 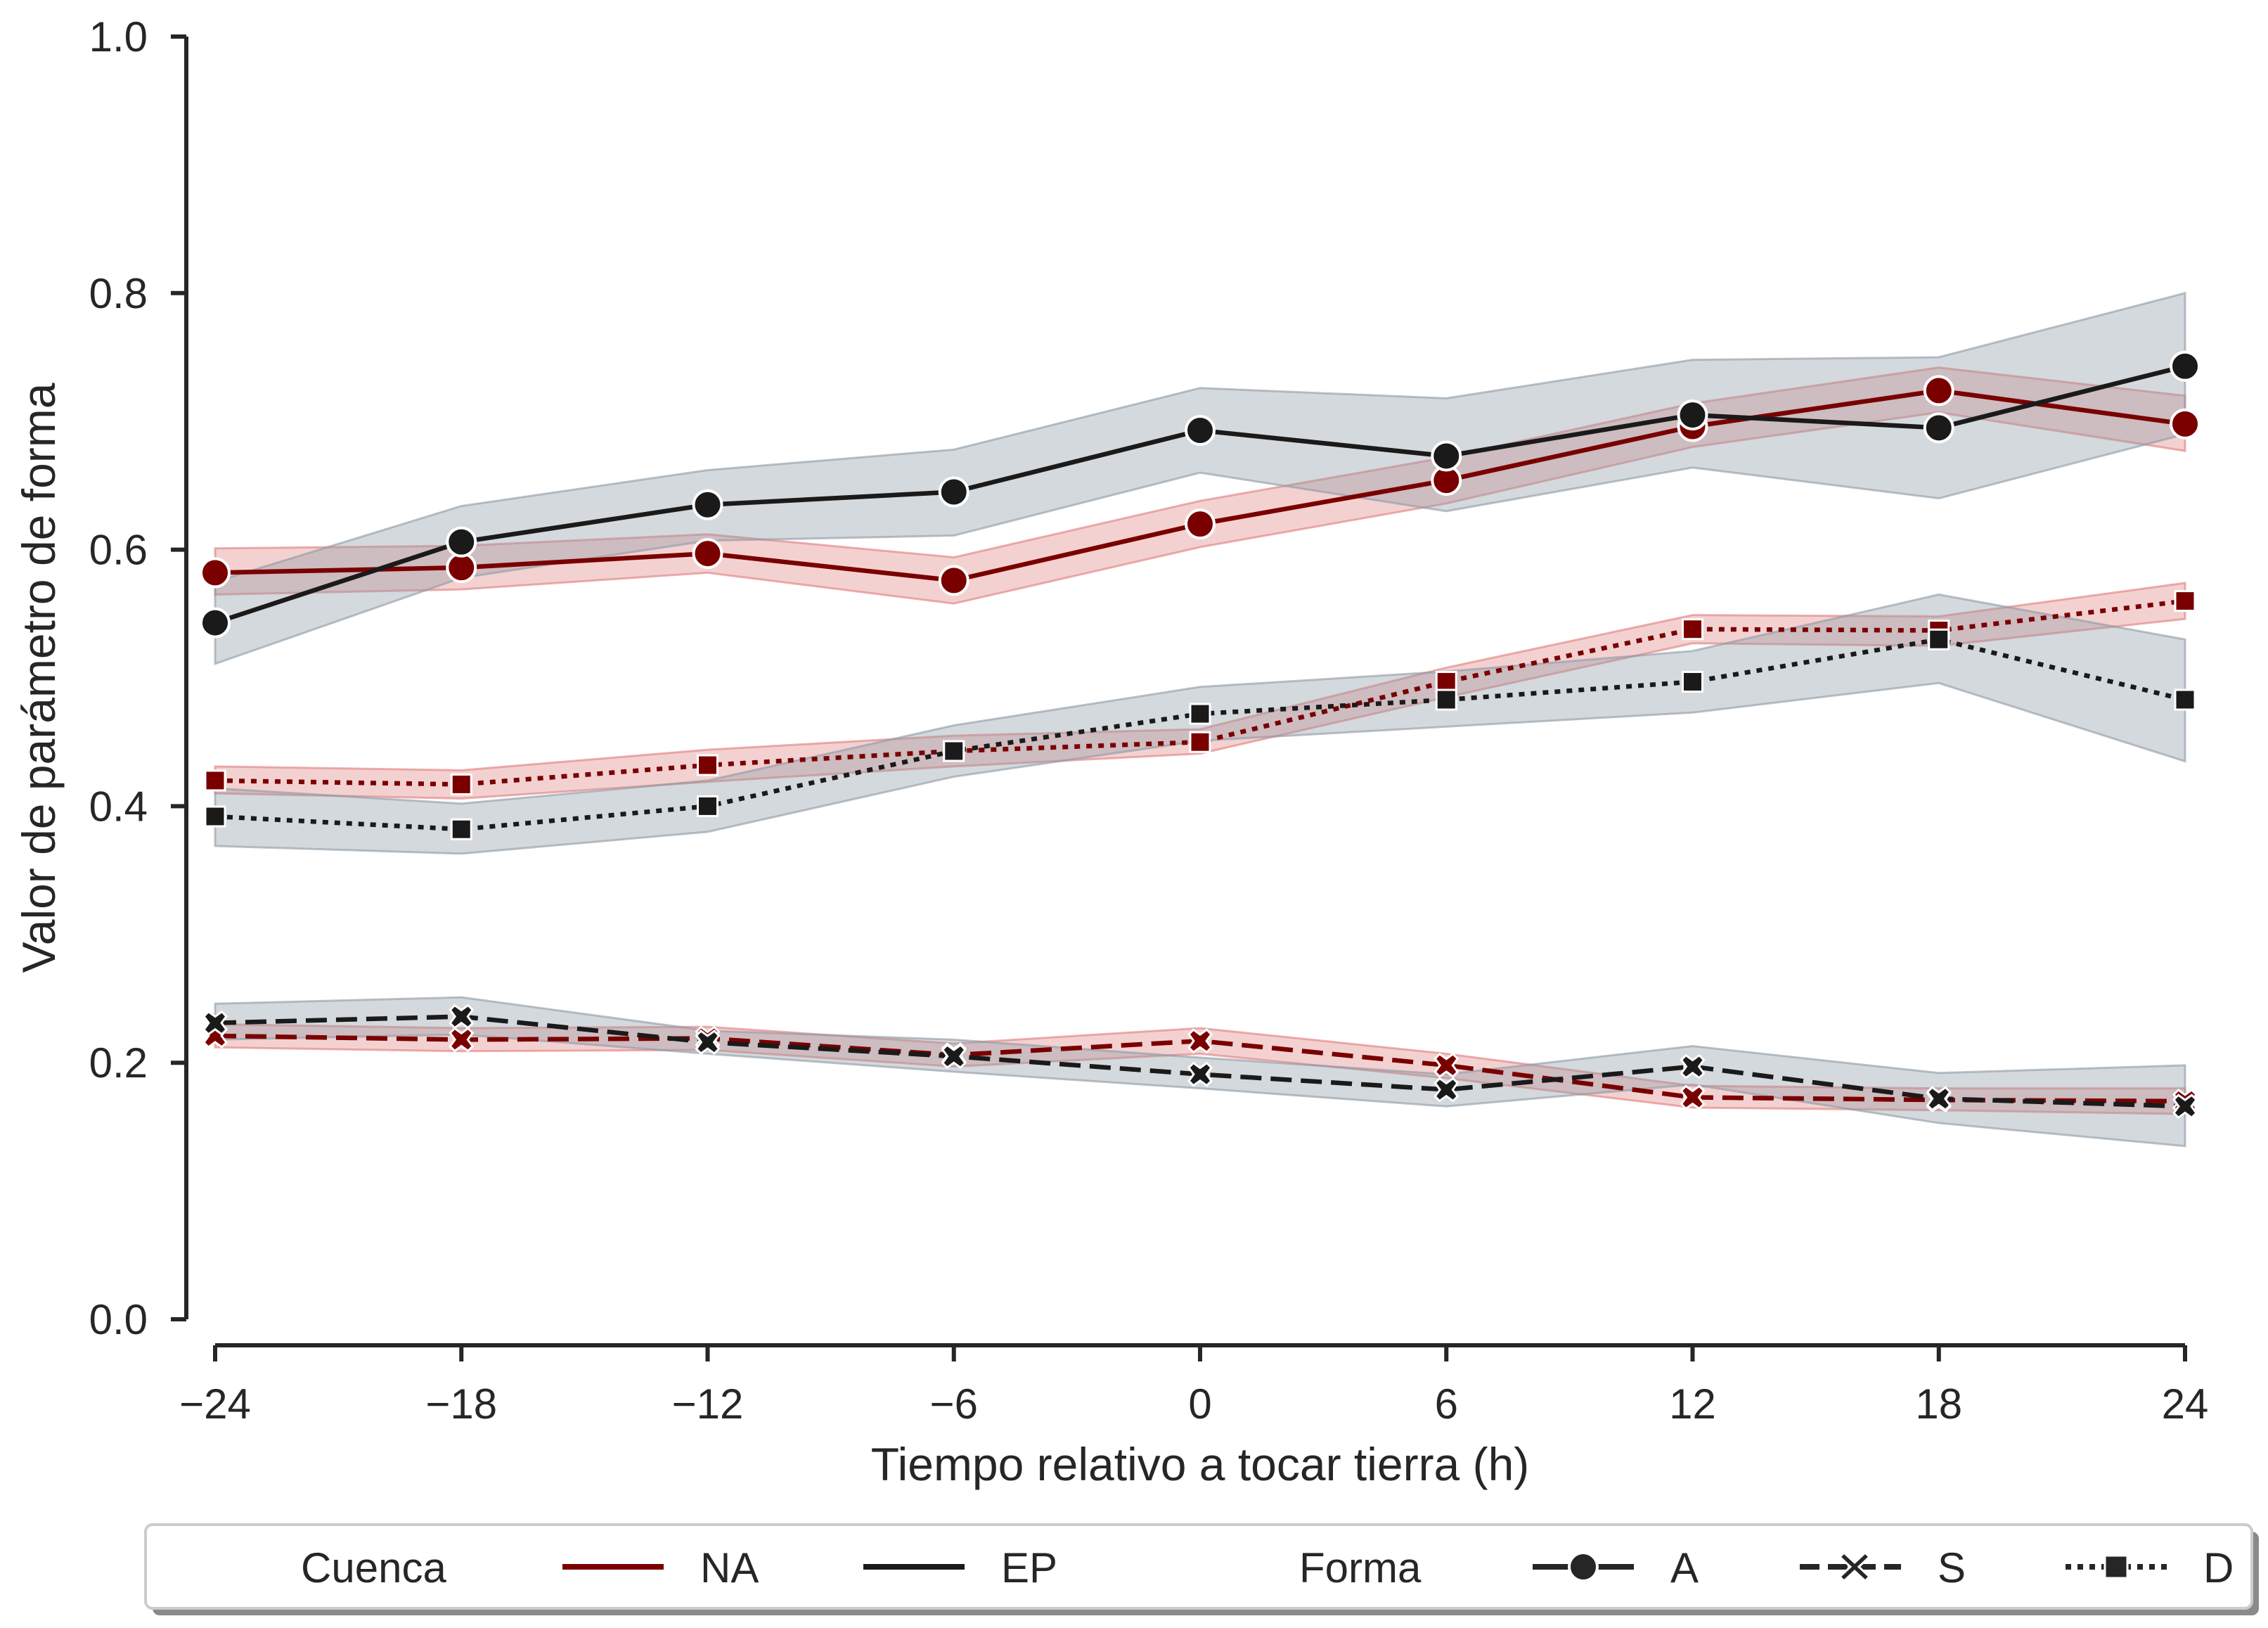 I want to click on x-ticks: −24 −18 −12 −6 0 6 12 18 24, so click(x=1193, y=1386).